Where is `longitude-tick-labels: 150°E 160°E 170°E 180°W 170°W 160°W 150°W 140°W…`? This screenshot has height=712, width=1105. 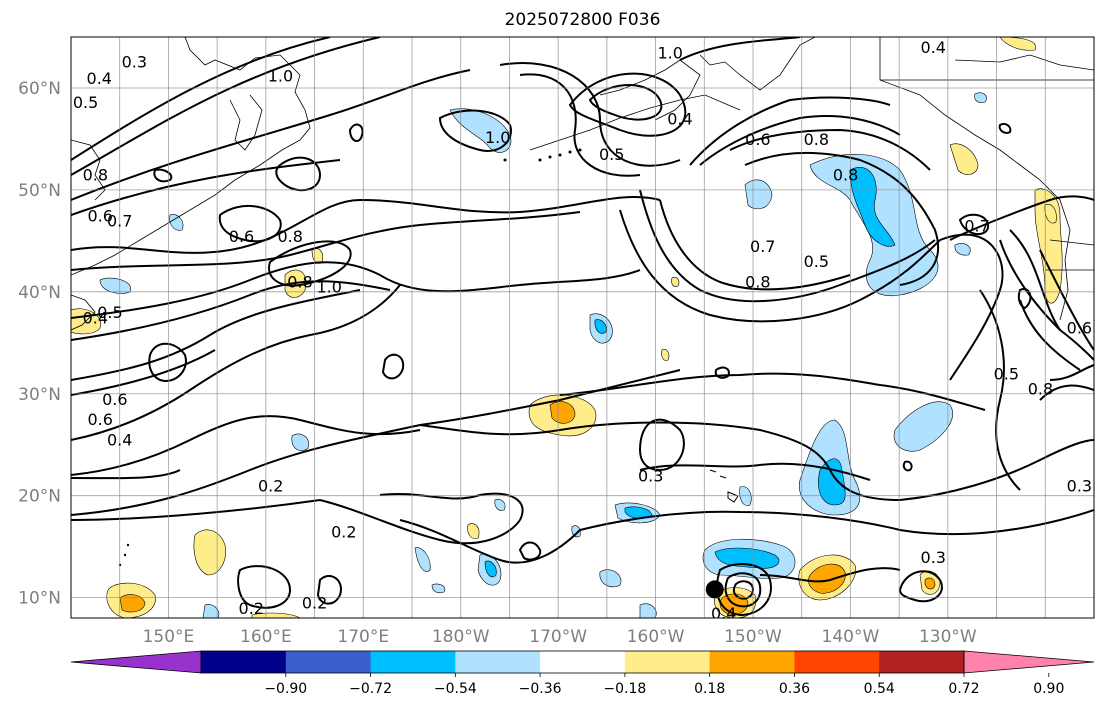
longitude-tick-labels: 150°E 160°E 170°E 180°W 170°W 160°W 150°W 140°W… is located at coordinates (560, 637).